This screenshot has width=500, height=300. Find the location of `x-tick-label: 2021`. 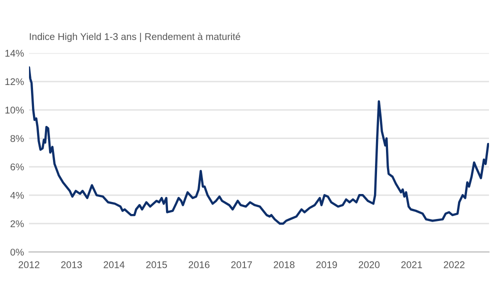

x-tick-label: 2021 is located at coordinates (411, 264).